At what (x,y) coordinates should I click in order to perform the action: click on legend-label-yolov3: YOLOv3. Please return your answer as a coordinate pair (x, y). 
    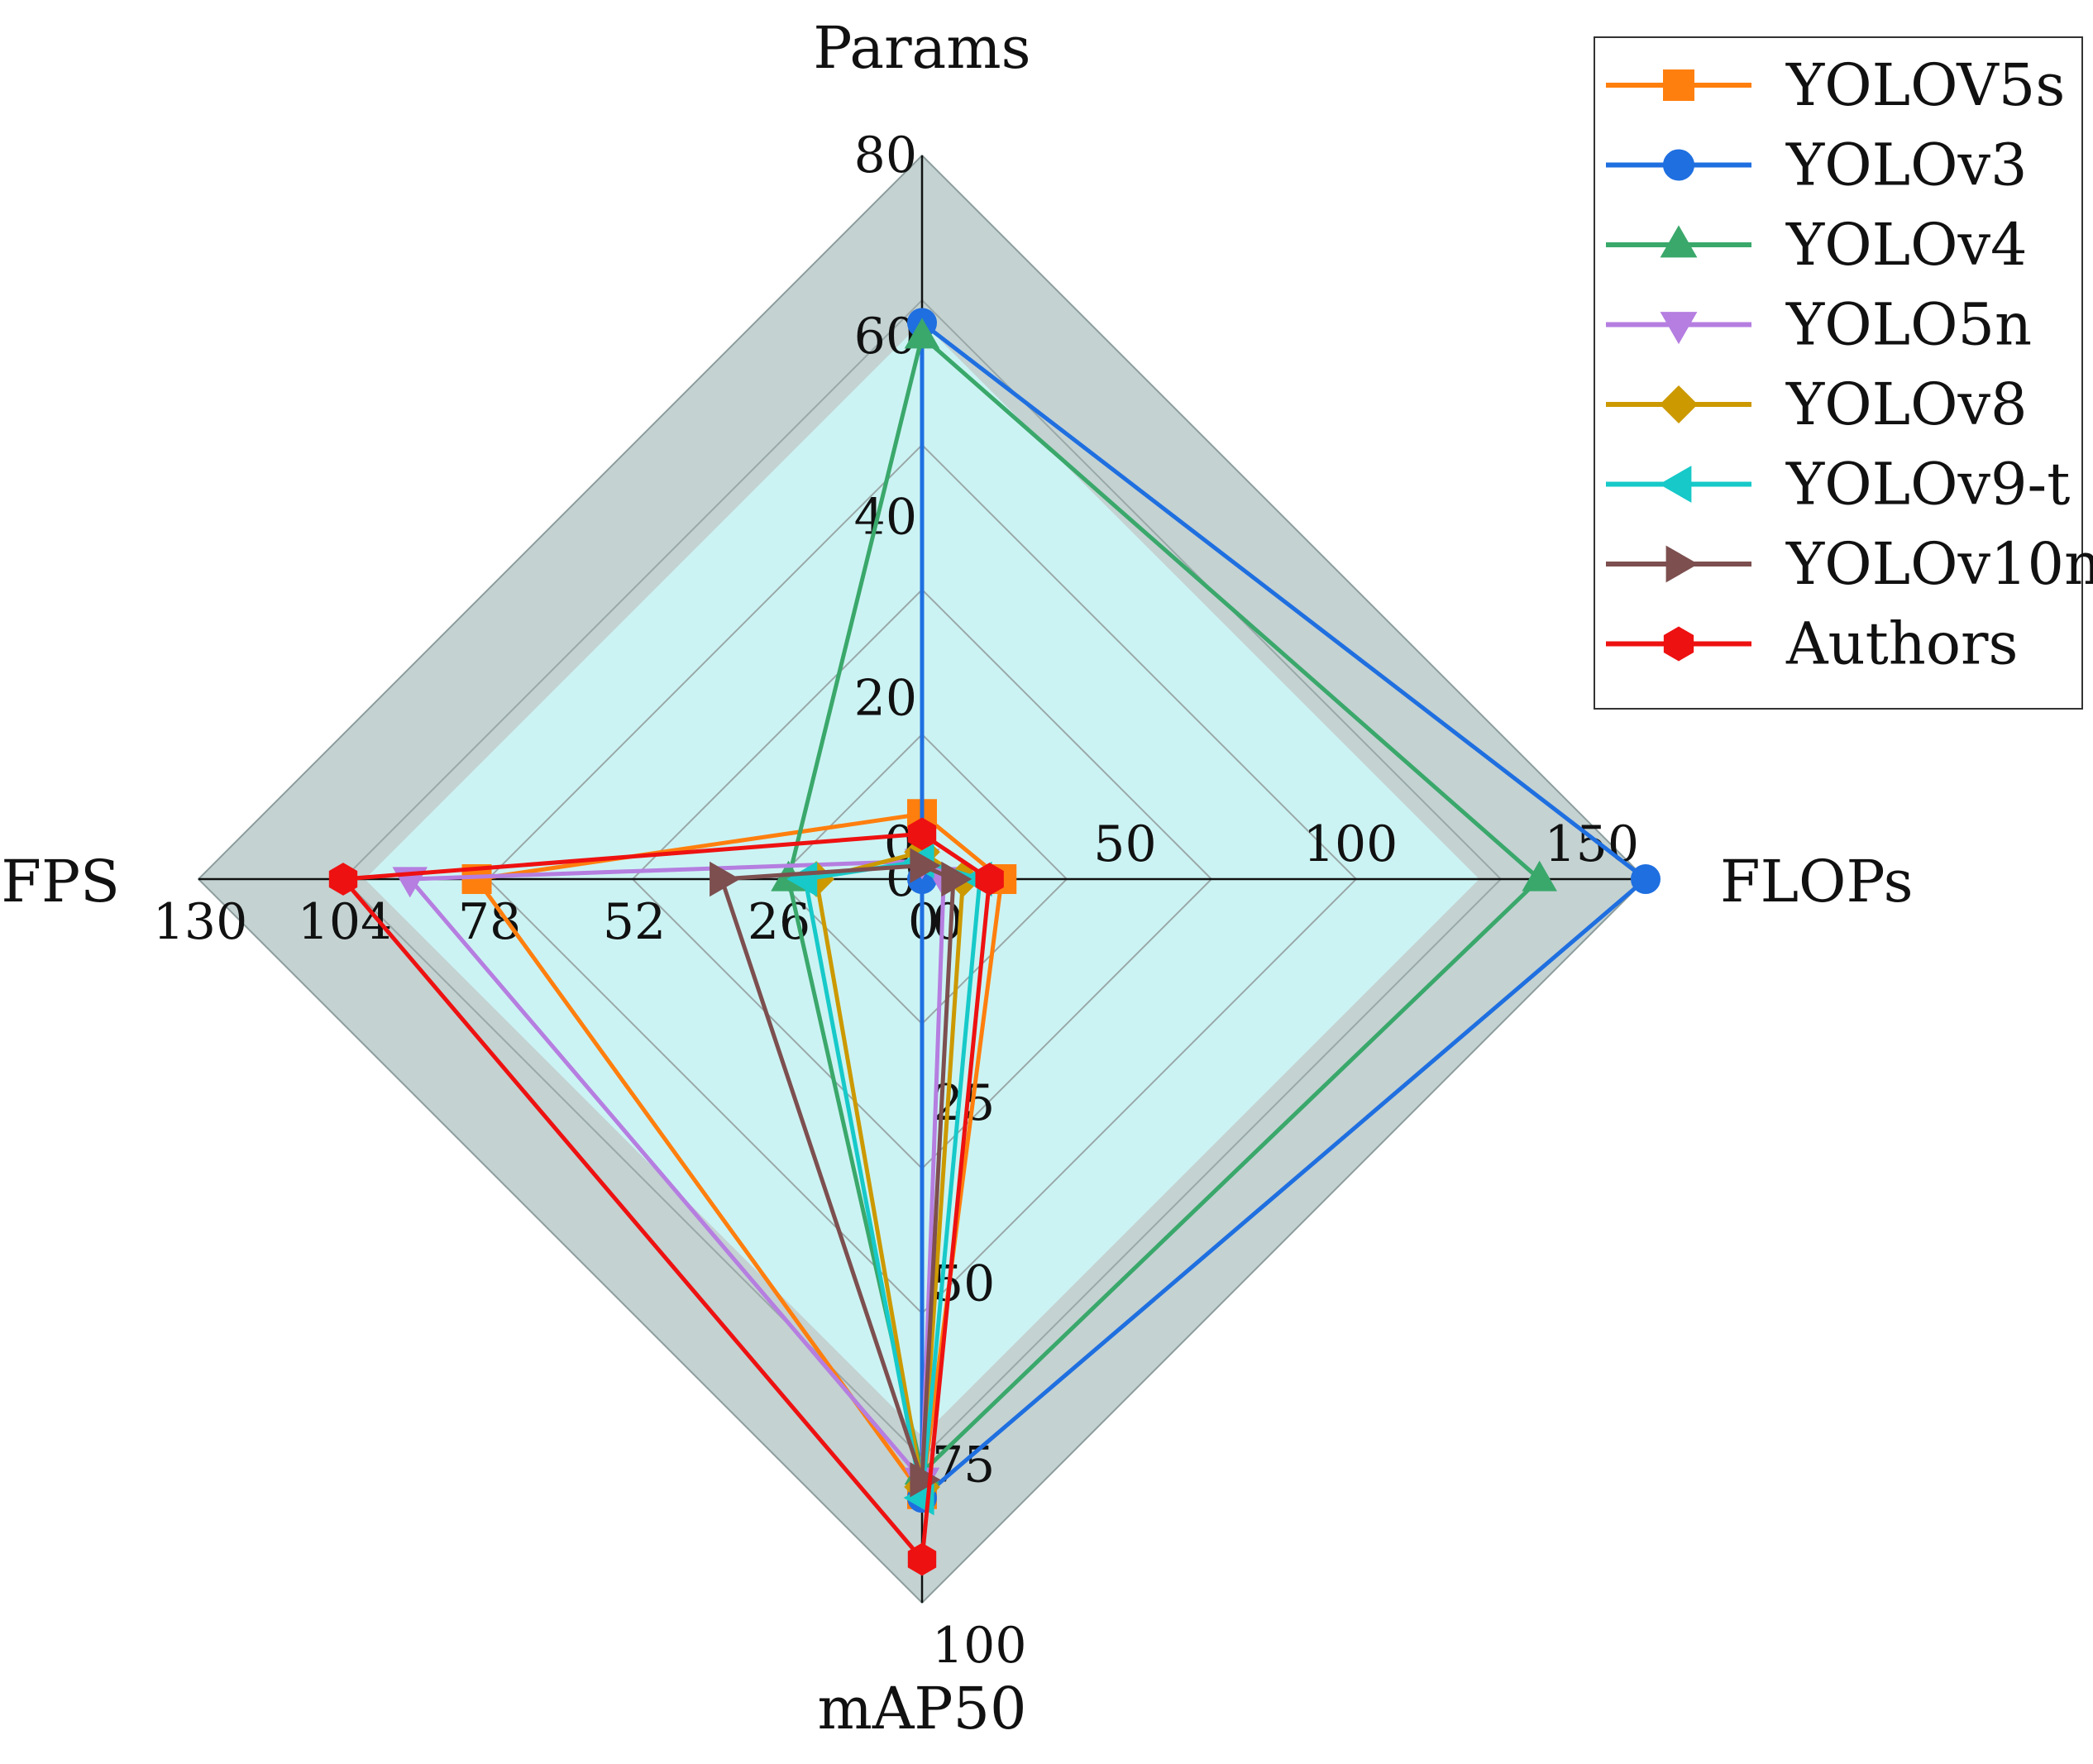
    Looking at the image, I should click on (1907, 165).